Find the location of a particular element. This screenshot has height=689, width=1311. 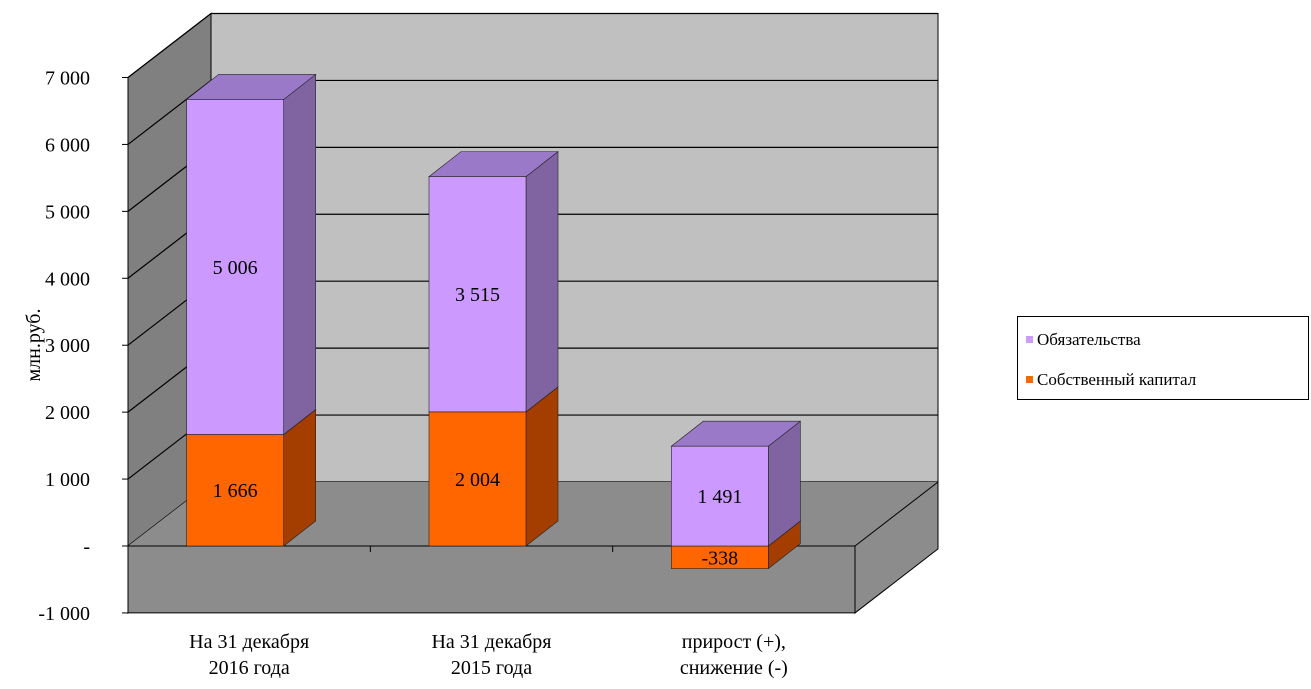

data-label-equity: 1 666 is located at coordinates (235, 491).